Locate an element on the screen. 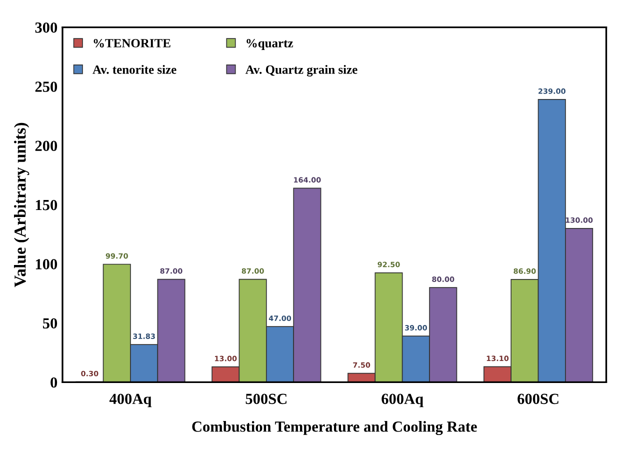  legend-label: Av. Quartz grain size is located at coordinates (301, 70).